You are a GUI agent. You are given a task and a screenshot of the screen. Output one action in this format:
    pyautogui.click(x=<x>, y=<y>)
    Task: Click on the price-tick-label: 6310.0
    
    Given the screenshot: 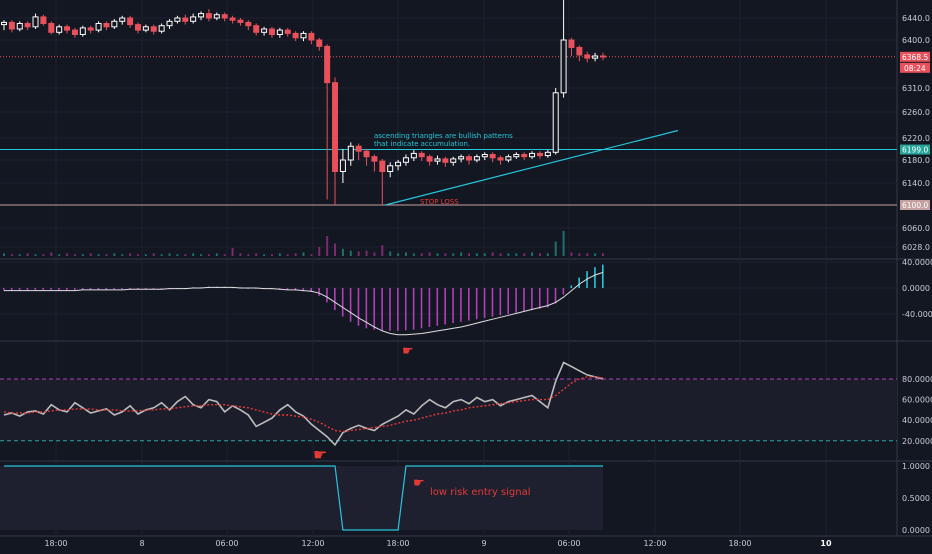 What is the action you would take?
    pyautogui.click(x=916, y=88)
    